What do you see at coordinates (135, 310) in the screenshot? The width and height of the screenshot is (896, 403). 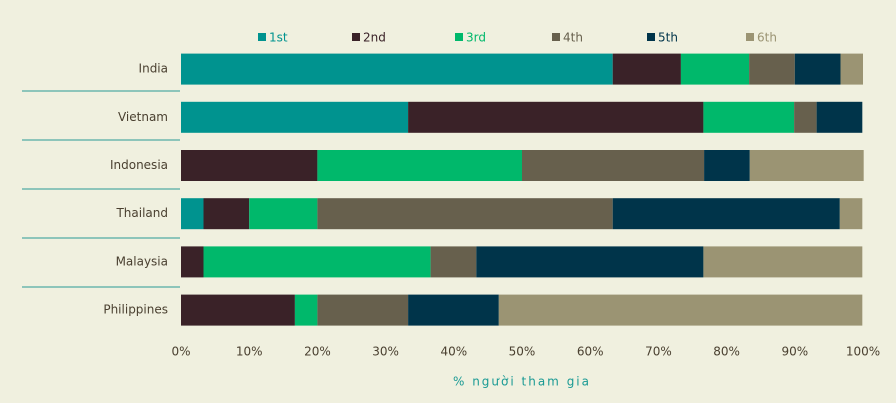 I see `y-tick-label: Philippines` at bounding box center [135, 310].